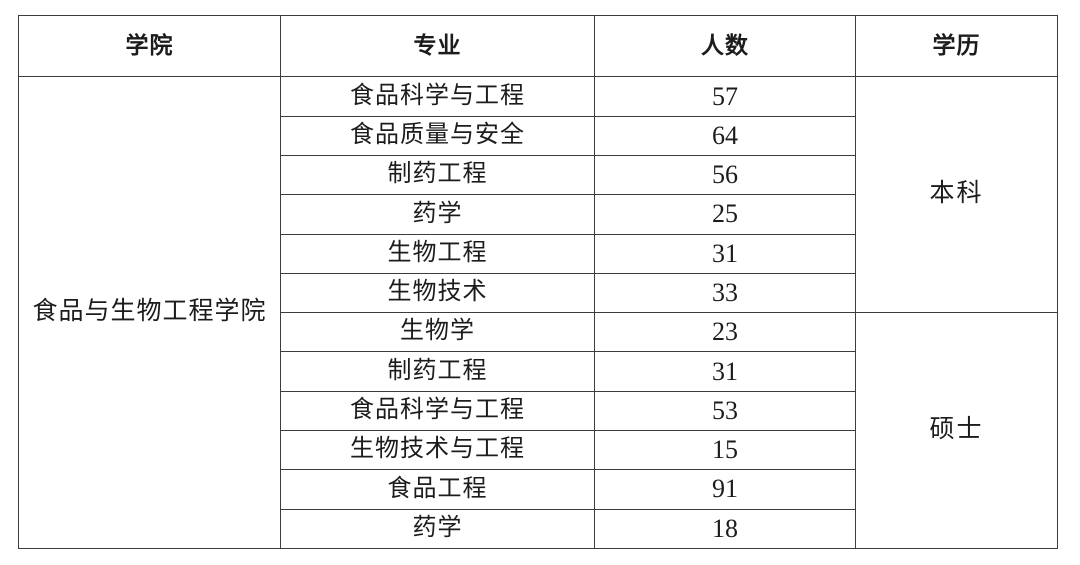 This screenshot has width=1080, height=565. I want to click on header-row: 学院 专业 人数 学历, so click(538, 46).